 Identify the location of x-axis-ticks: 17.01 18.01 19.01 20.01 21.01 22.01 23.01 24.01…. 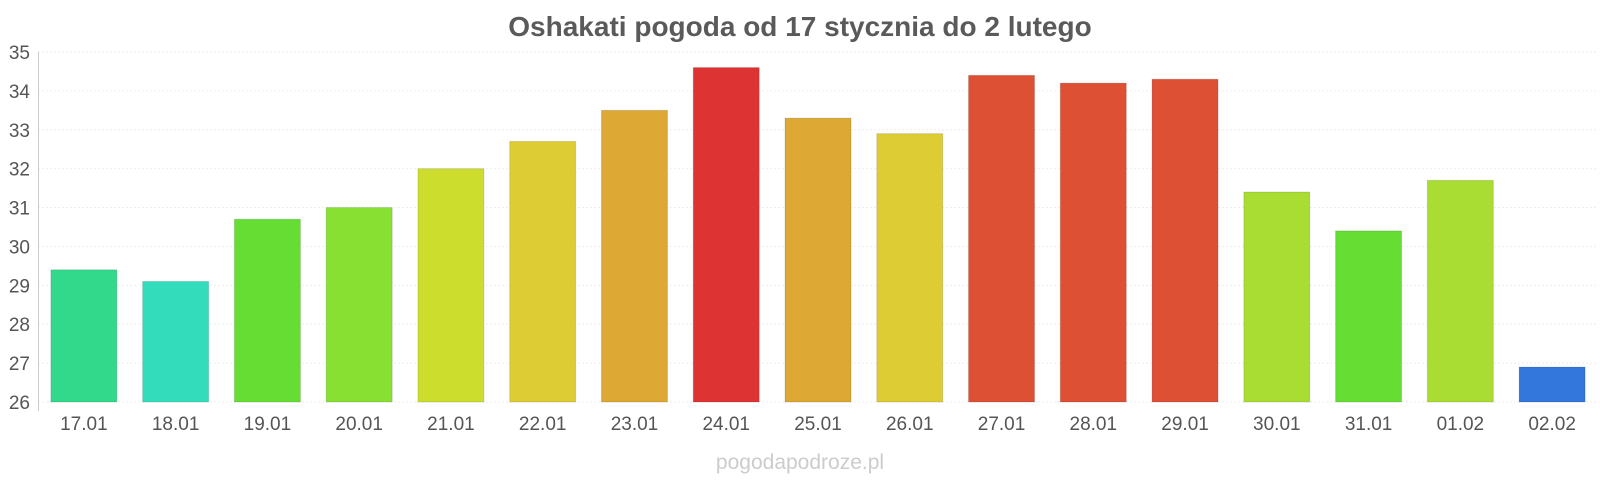
(818, 424).